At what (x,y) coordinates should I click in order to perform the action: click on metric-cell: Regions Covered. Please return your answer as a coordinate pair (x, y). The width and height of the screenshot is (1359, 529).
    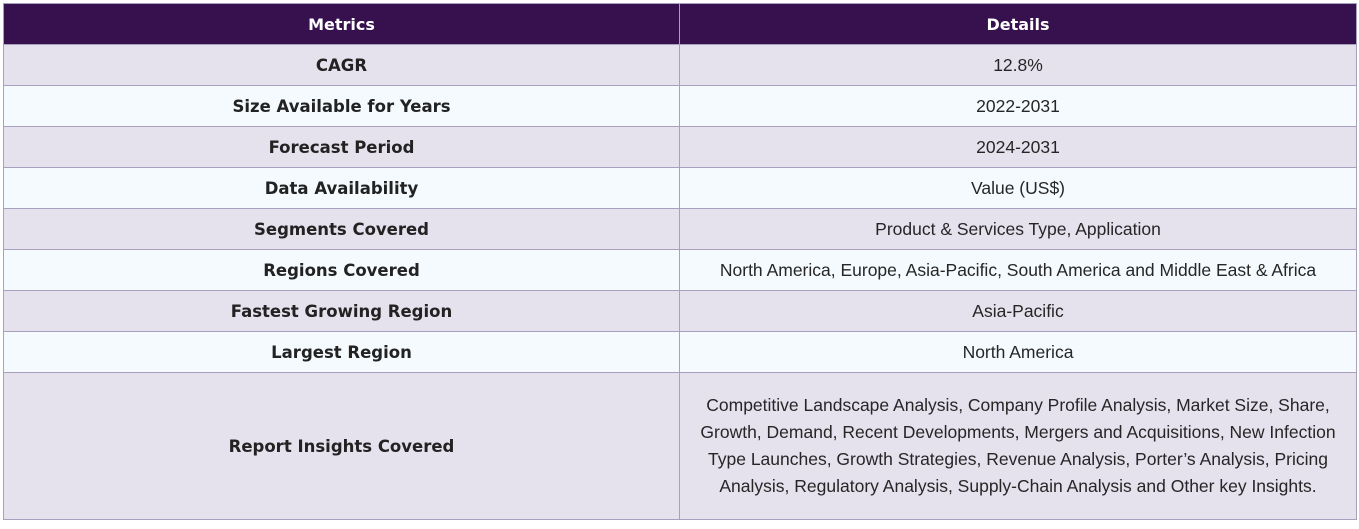
    Looking at the image, I should click on (341, 270).